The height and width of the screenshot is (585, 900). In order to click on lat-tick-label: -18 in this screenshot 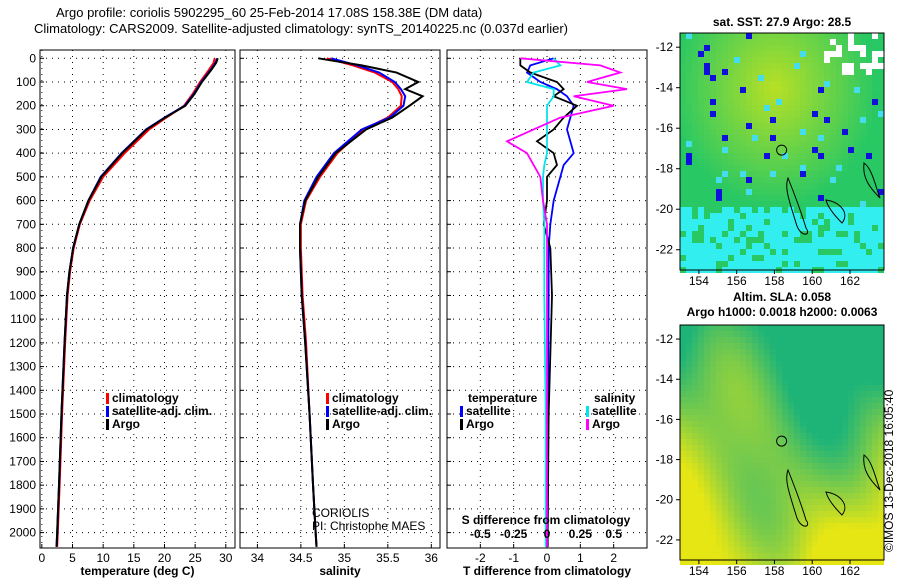, I will do `click(665, 169)`.